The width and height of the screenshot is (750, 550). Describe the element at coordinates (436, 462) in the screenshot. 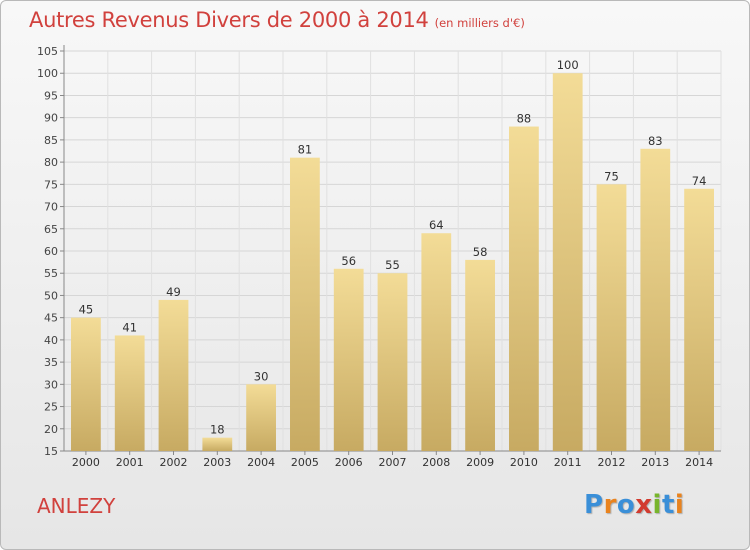

I see `x-tick-label: 2008` at that location.